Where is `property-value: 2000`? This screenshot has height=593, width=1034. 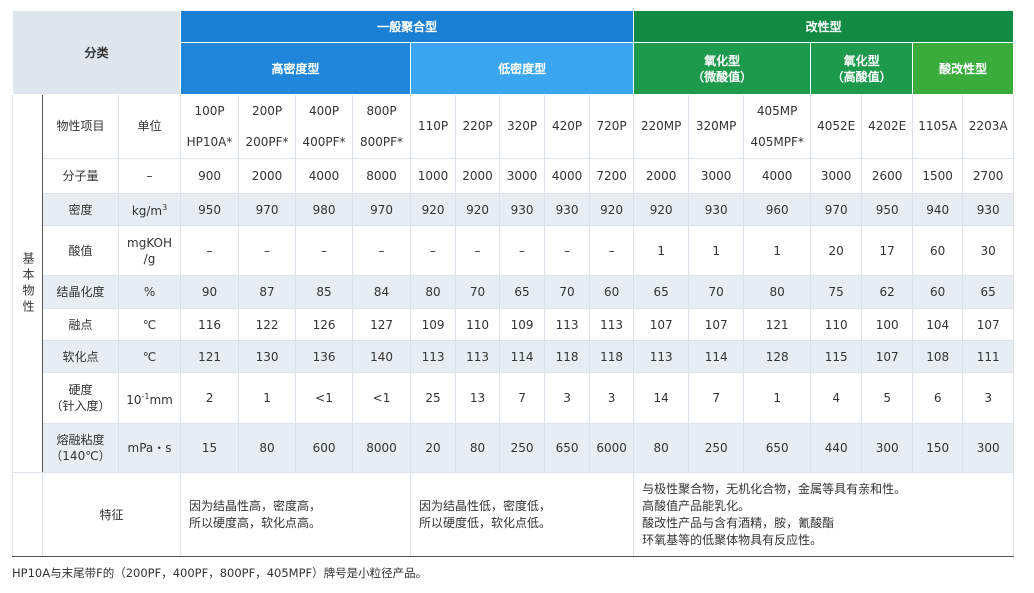 property-value: 2000 is located at coordinates (661, 176).